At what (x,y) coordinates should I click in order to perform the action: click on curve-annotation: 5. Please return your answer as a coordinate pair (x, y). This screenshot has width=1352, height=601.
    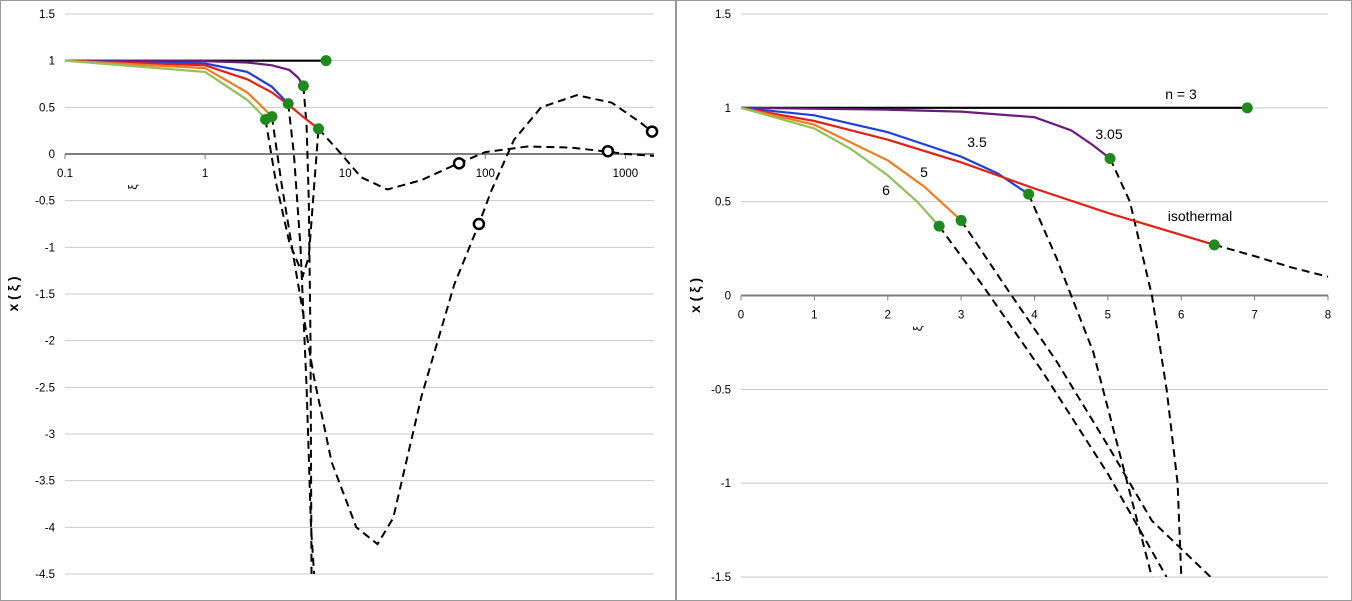
    Looking at the image, I should click on (924, 172).